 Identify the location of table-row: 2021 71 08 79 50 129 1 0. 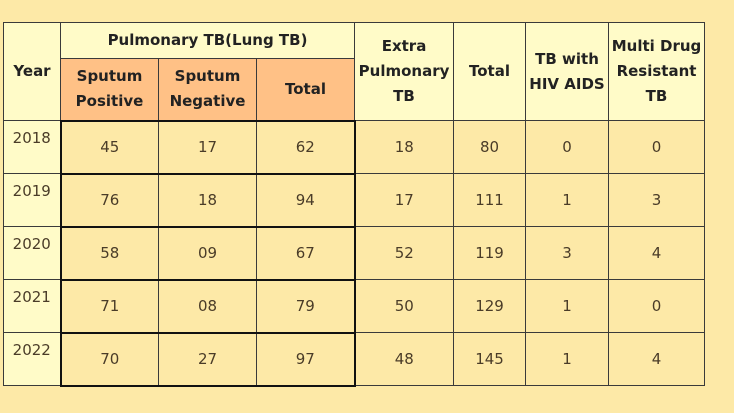
(354, 305).